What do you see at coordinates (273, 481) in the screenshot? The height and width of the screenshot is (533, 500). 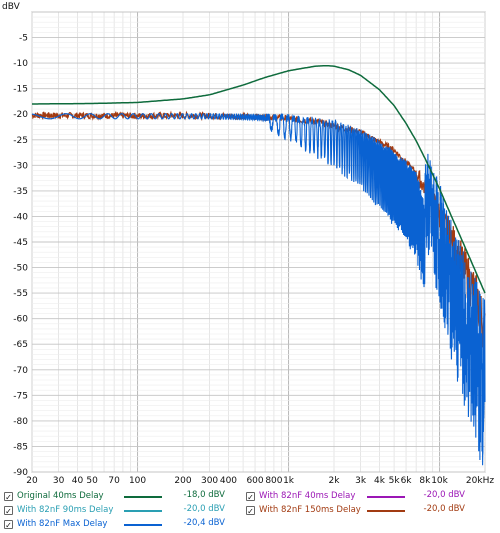 I see `x-tick-label: 800` at bounding box center [273, 481].